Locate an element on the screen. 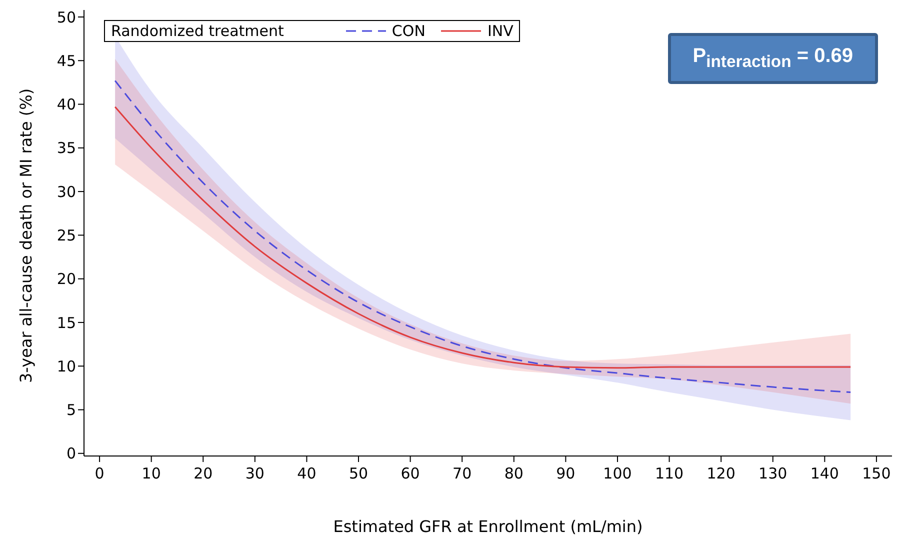 The image size is (898, 554). x-tick-label: 0 is located at coordinates (99, 473).